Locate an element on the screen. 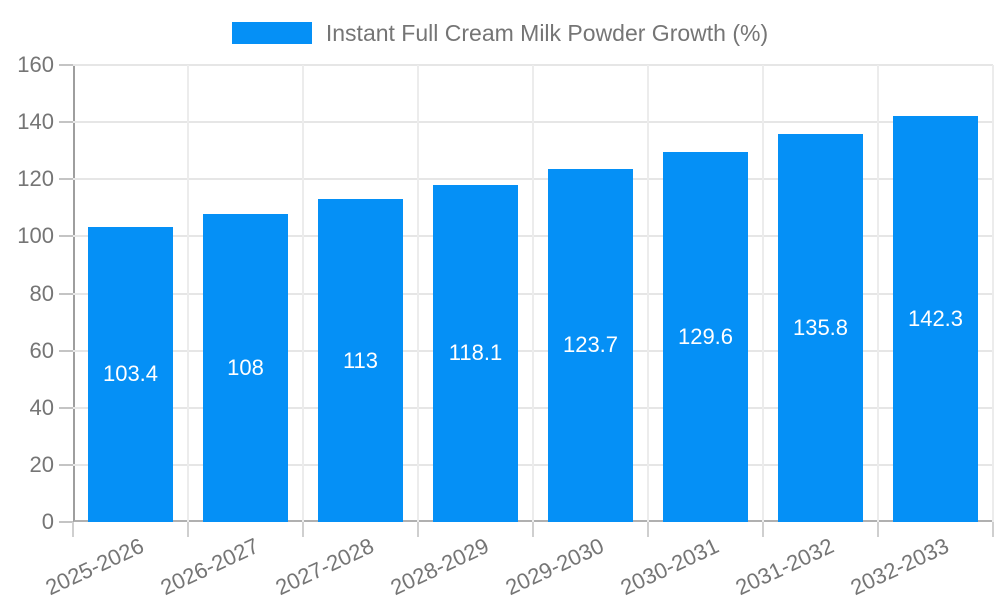 This screenshot has height=600, width=1000. y-tick-label: 120 is located at coordinates (35, 179).